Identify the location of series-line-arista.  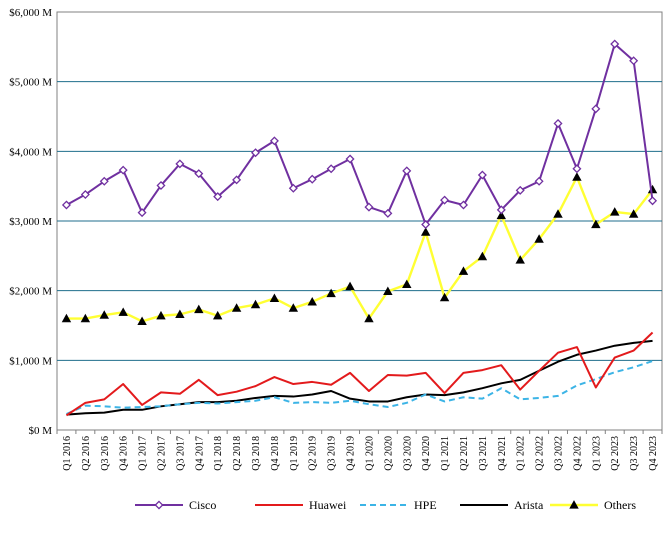
(359, 377).